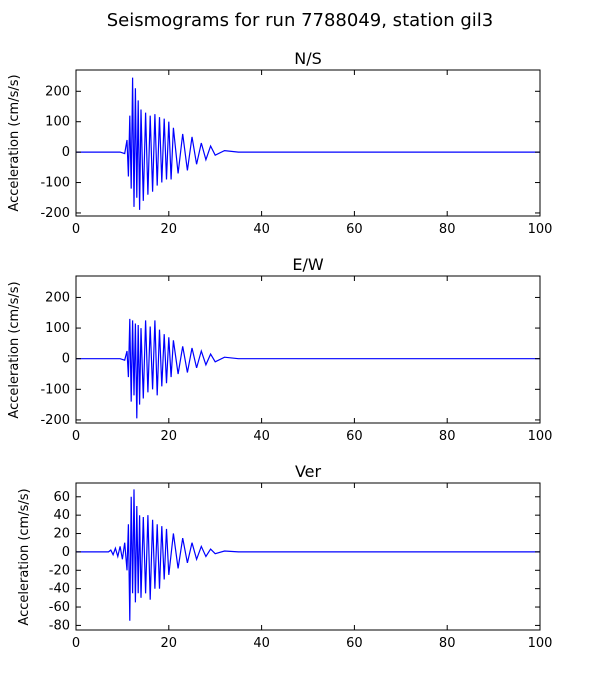 The height and width of the screenshot is (700, 600). I want to click on y-tick-label: 20, so click(61, 534).